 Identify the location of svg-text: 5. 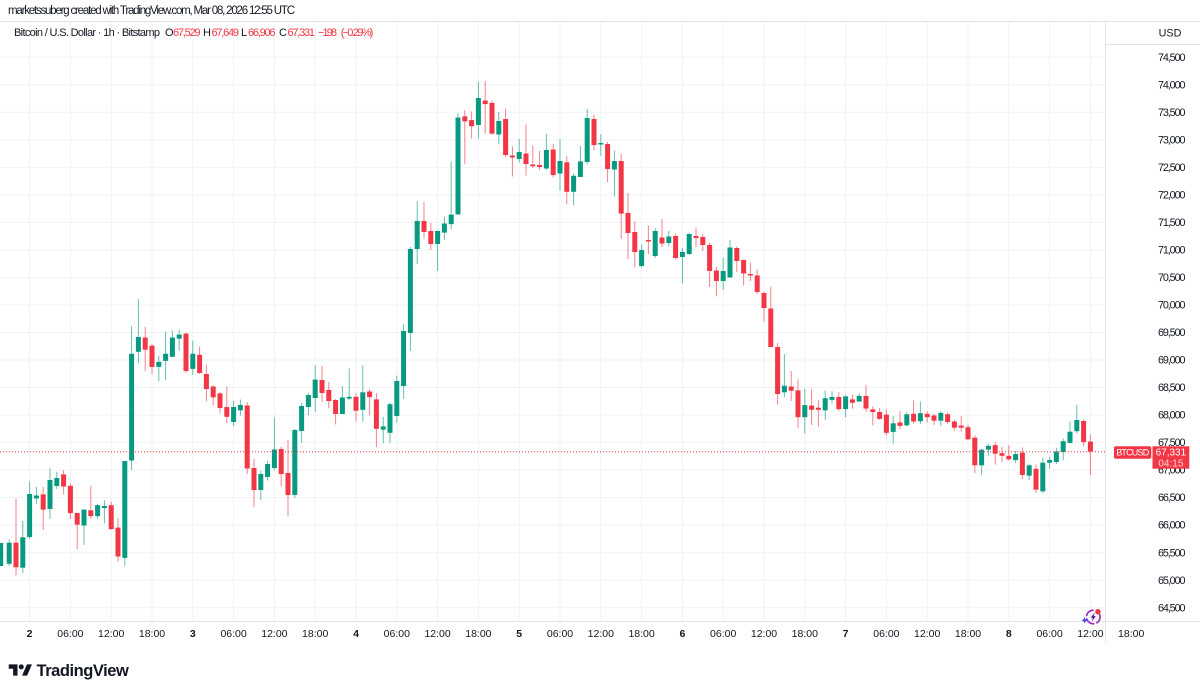
(519, 634).